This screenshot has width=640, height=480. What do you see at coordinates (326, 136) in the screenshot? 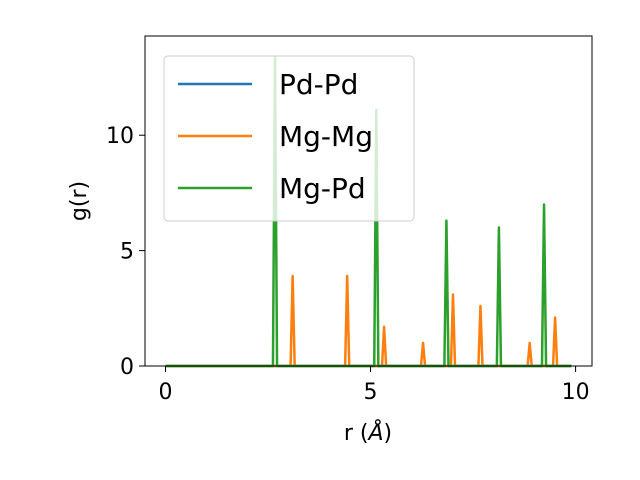
I see `legend-label-mg-mg: Mg-Mg` at bounding box center [326, 136].